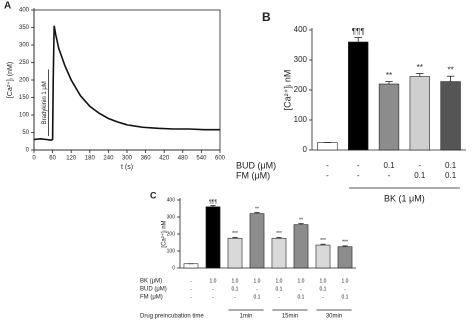 The width and height of the screenshot is (474, 323). Describe the element at coordinates (245, 317) in the screenshot. I see `time-group: 1min` at that location.